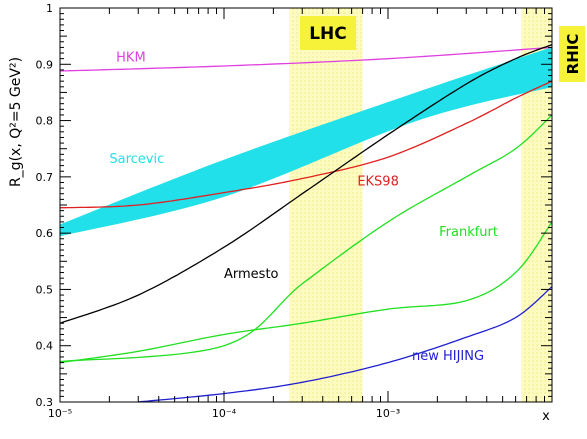  Describe the element at coordinates (251, 274) in the screenshot. I see `curve-label-armesto: Armesto` at that location.